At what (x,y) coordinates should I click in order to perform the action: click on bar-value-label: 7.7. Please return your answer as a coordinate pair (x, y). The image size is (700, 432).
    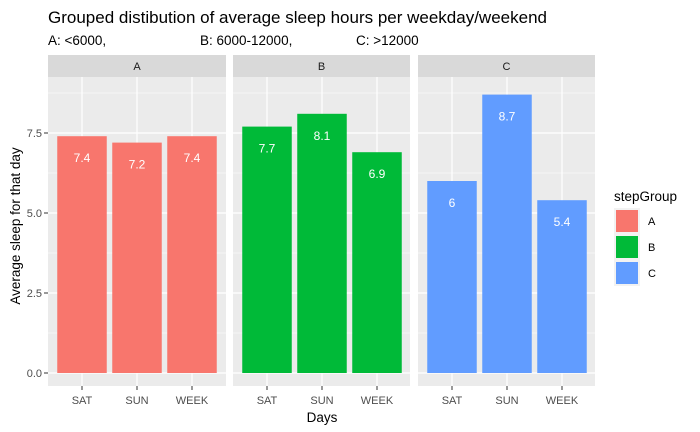
    Looking at the image, I should click on (267, 149).